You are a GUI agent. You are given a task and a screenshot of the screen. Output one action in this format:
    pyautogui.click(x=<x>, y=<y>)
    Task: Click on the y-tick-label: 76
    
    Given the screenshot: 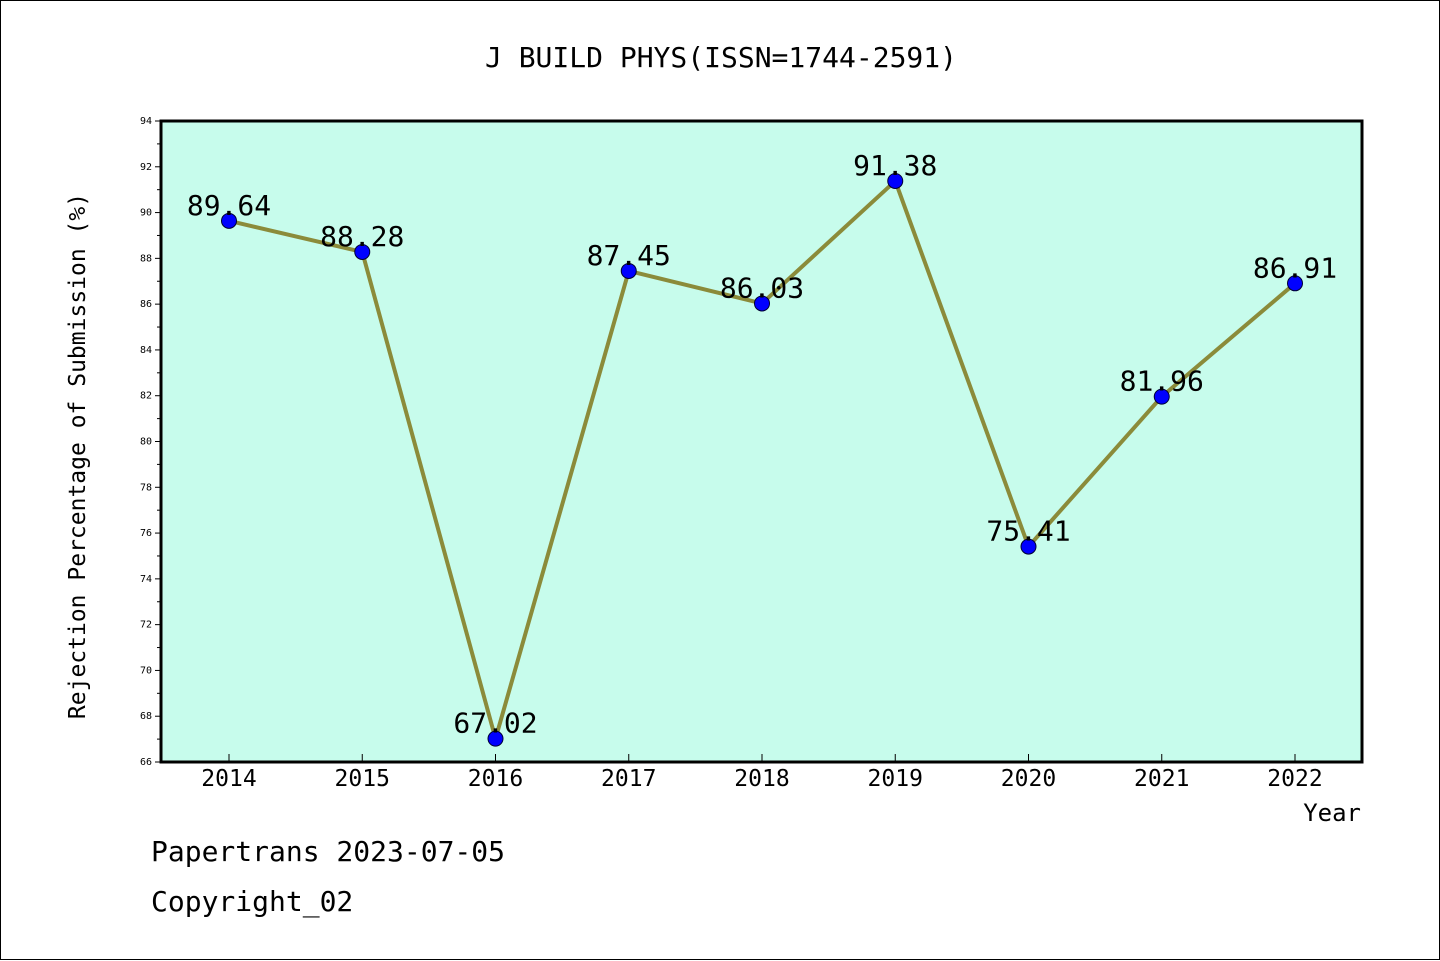 What is the action you would take?
    pyautogui.click(x=146, y=533)
    